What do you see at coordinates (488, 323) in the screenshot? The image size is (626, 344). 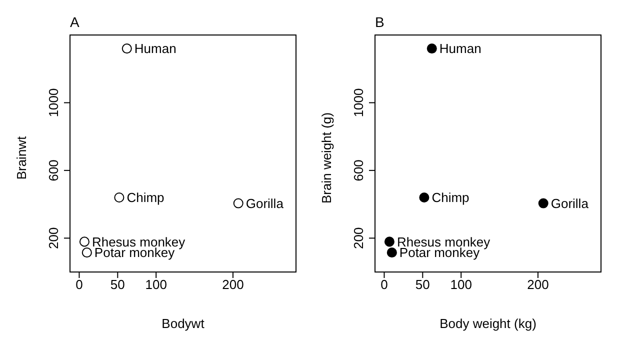 I see `x-axis-title: Body weight (kg)` at bounding box center [488, 323].